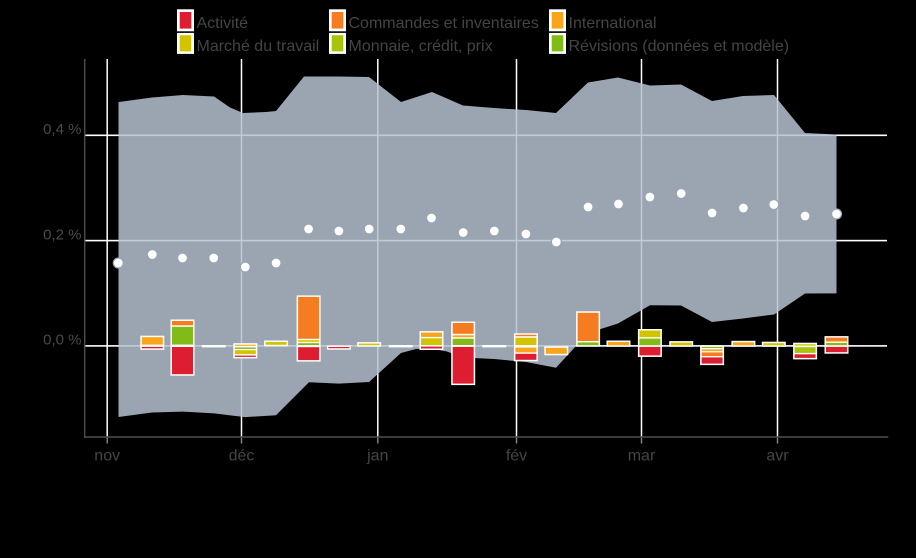 This screenshot has height=558, width=916. What do you see at coordinates (107, 456) in the screenshot?
I see `svg-text: nov` at bounding box center [107, 456].